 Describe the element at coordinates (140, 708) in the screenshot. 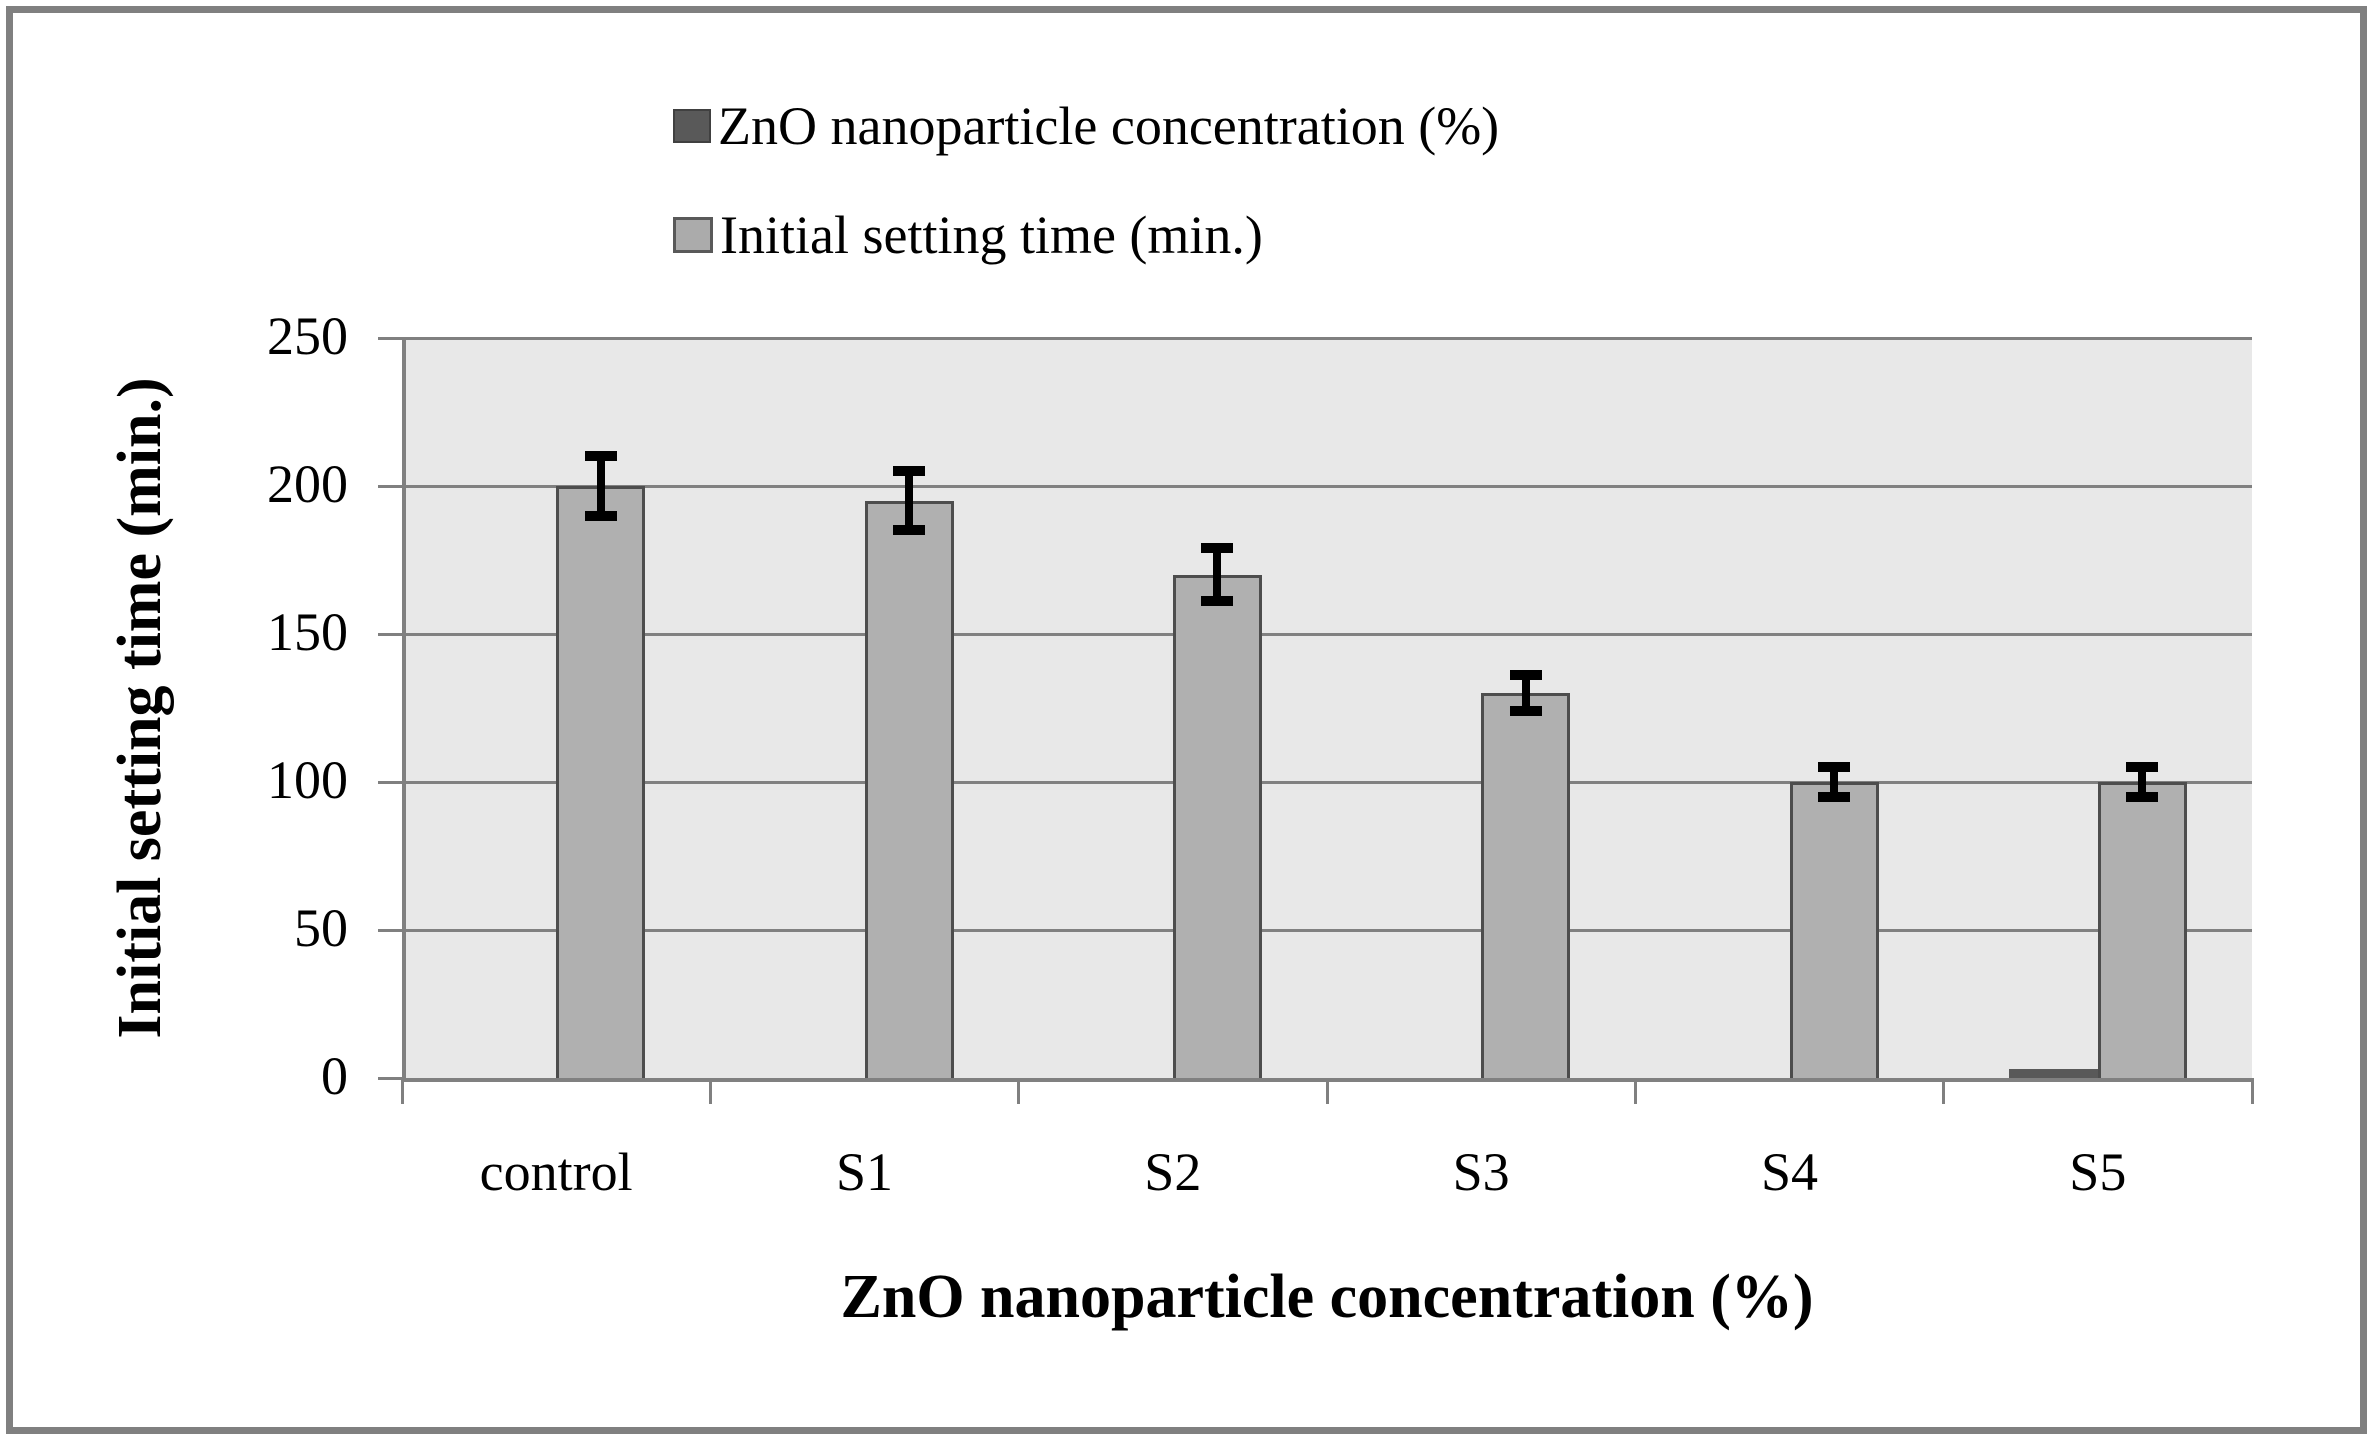

I see `y-axis-title: Initial setting time (min.)` at that location.